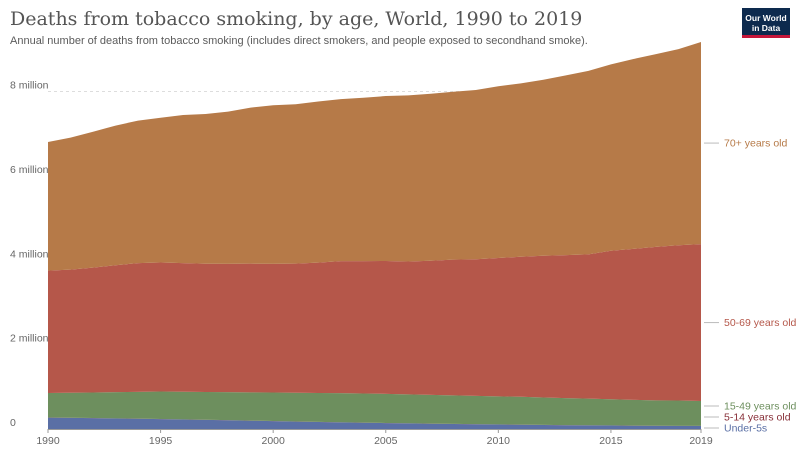 The height and width of the screenshot is (454, 800). I want to click on area-15-49-years-old, so click(374, 408).